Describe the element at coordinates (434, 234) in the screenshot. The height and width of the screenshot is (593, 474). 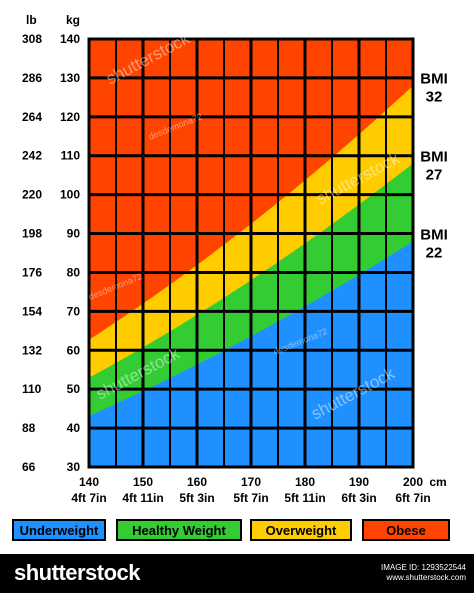
I see `bmi-22-label: BMI` at that location.